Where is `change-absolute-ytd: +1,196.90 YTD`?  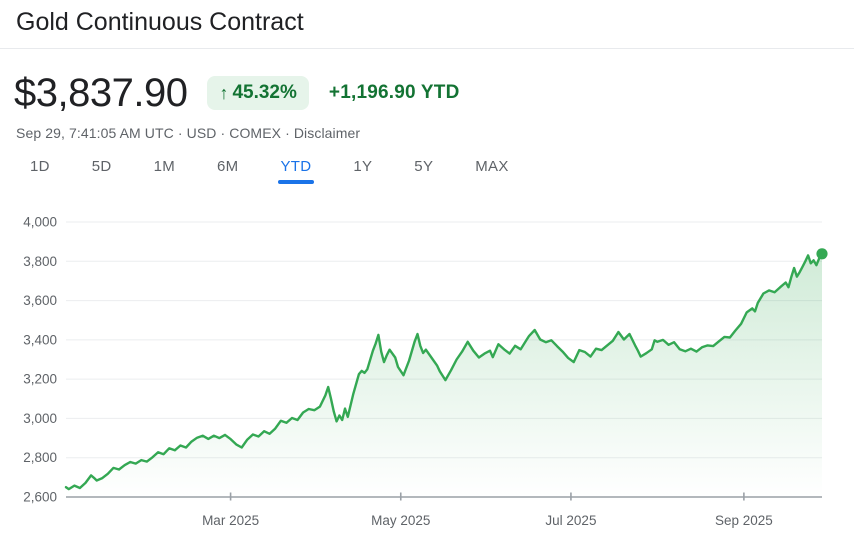 change-absolute-ytd: +1,196.90 YTD is located at coordinates (394, 92).